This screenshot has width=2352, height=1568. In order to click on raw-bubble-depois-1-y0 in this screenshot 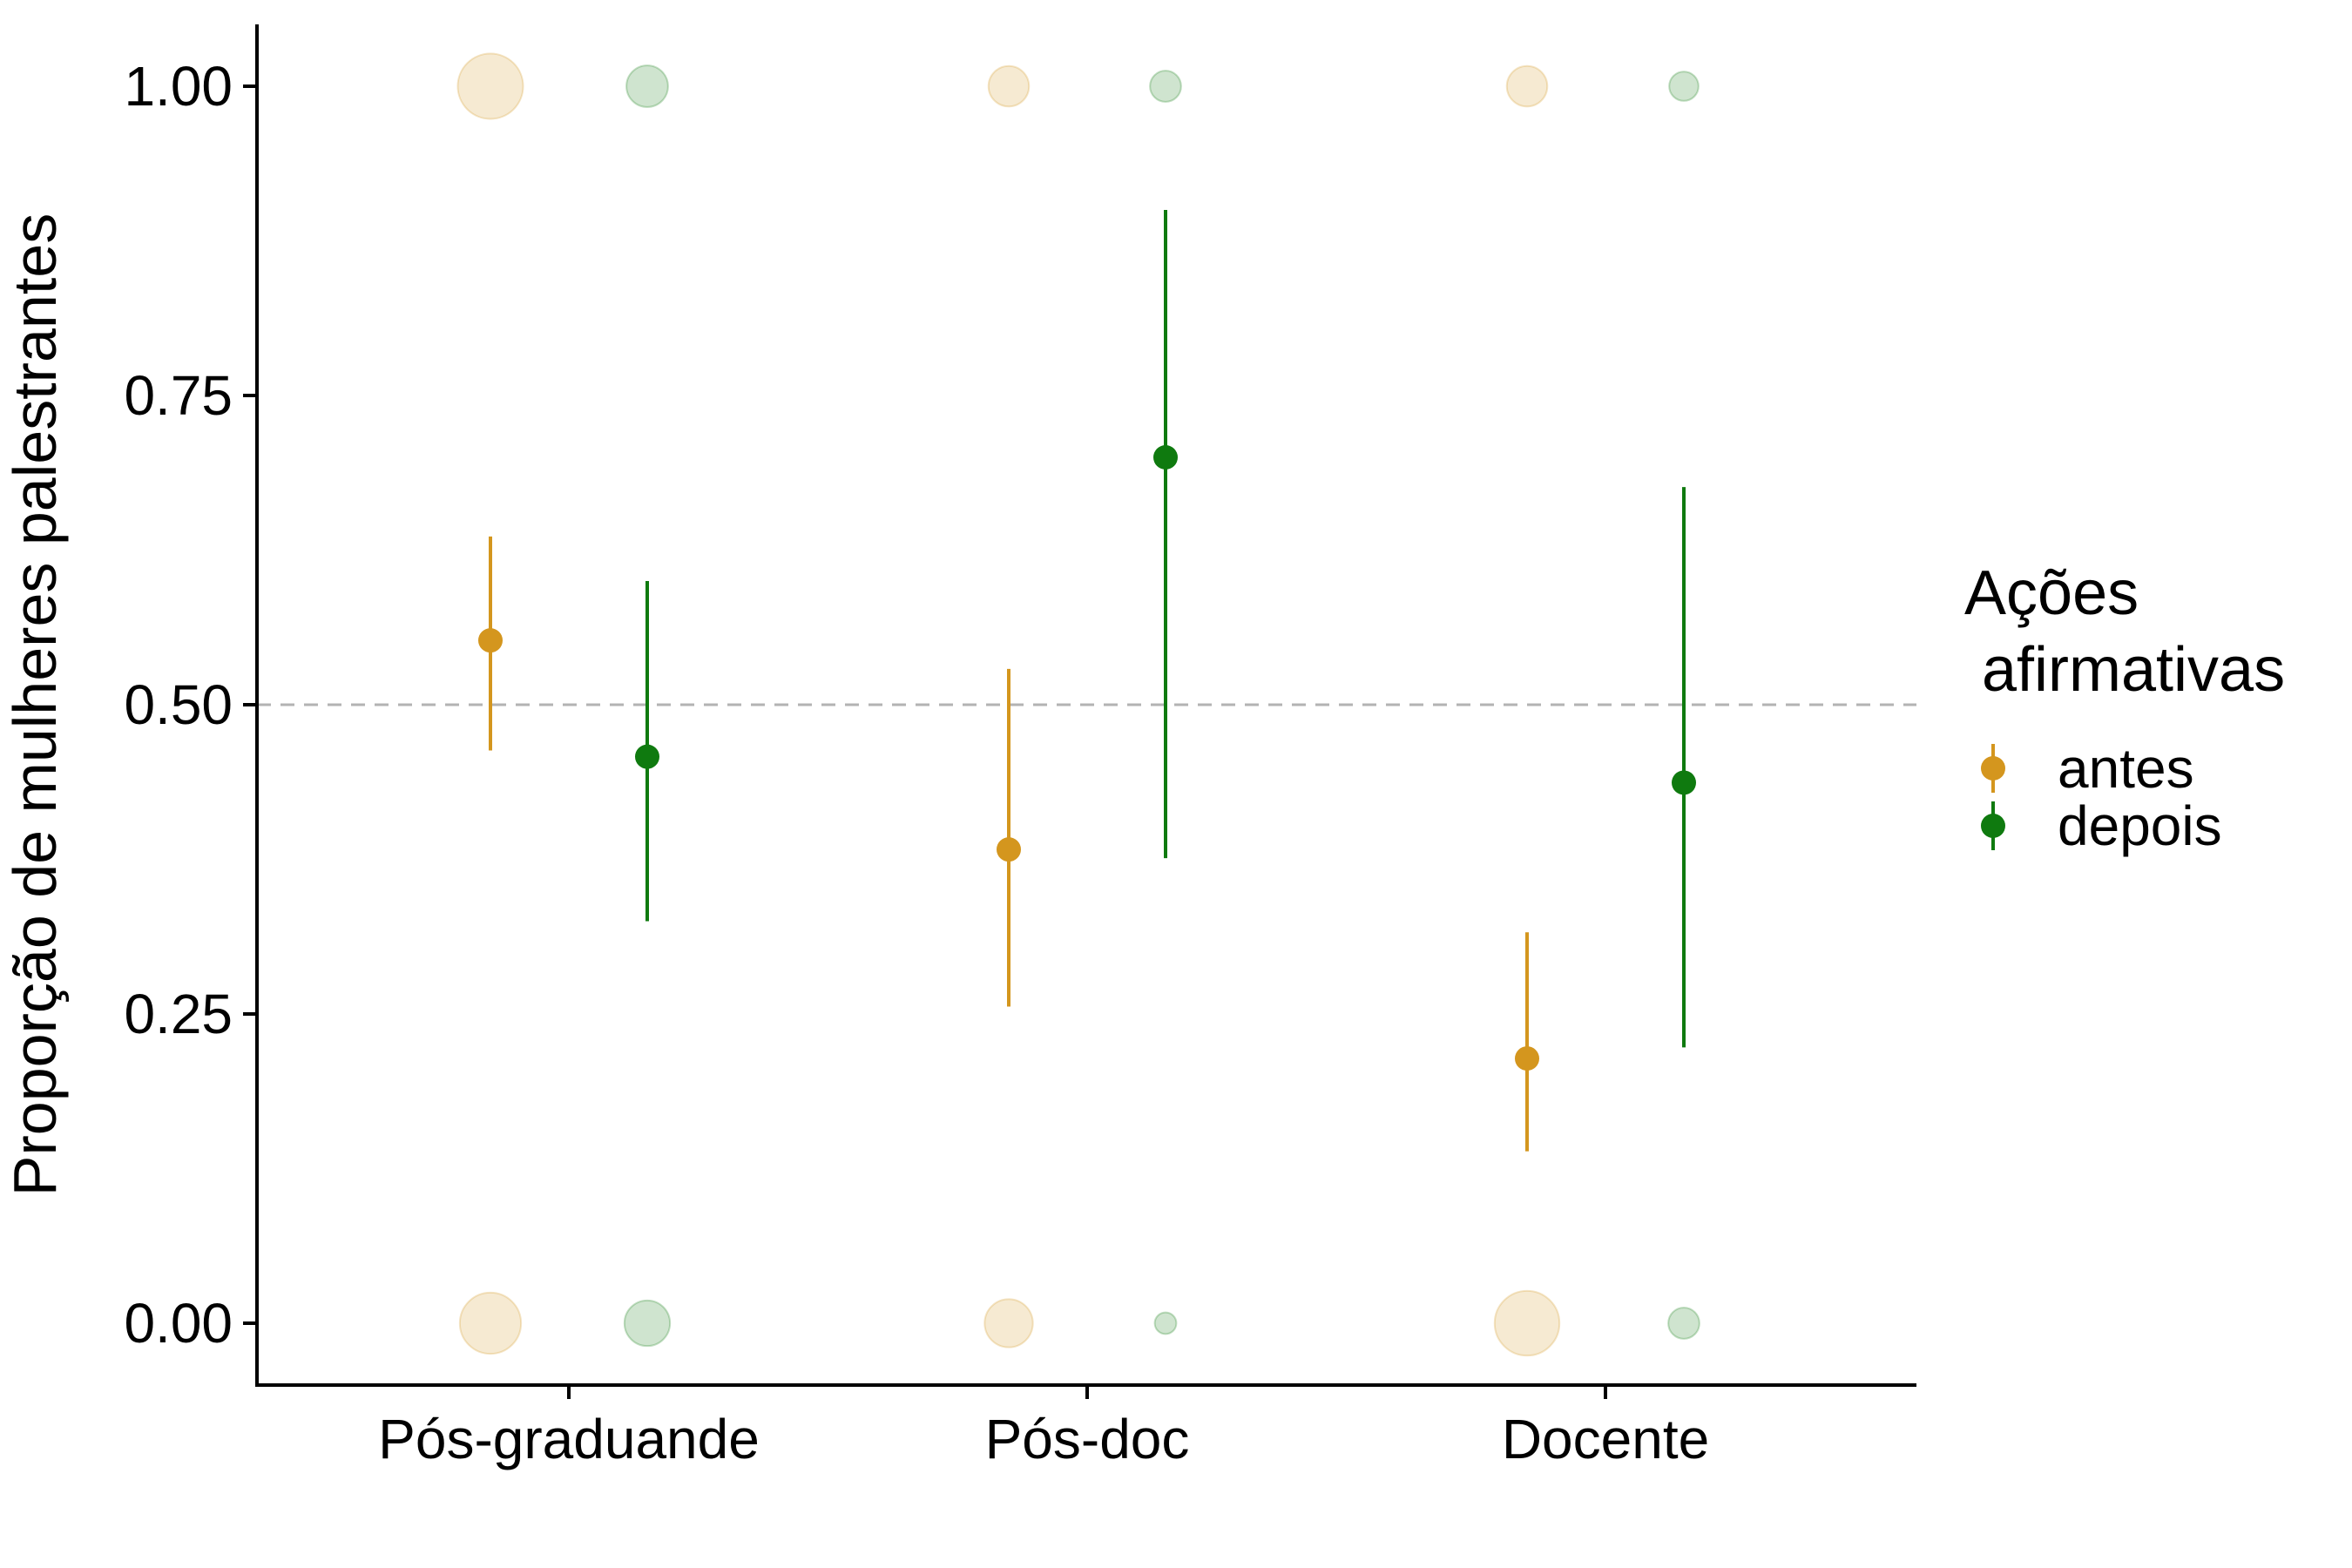, I will do `click(647, 1323)`.